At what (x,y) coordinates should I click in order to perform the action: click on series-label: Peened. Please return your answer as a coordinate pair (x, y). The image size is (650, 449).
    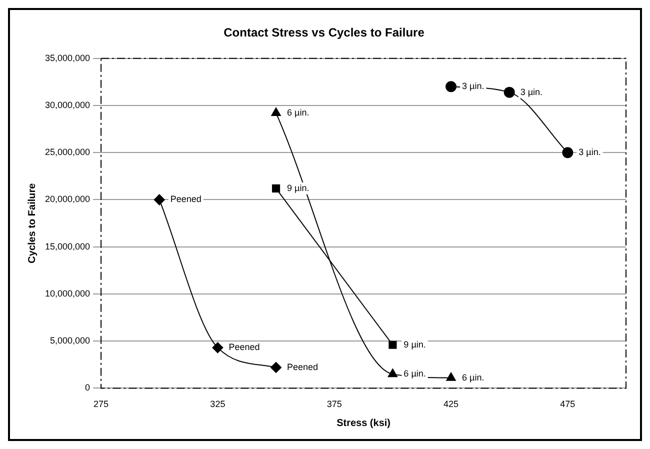
    Looking at the image, I should click on (244, 347).